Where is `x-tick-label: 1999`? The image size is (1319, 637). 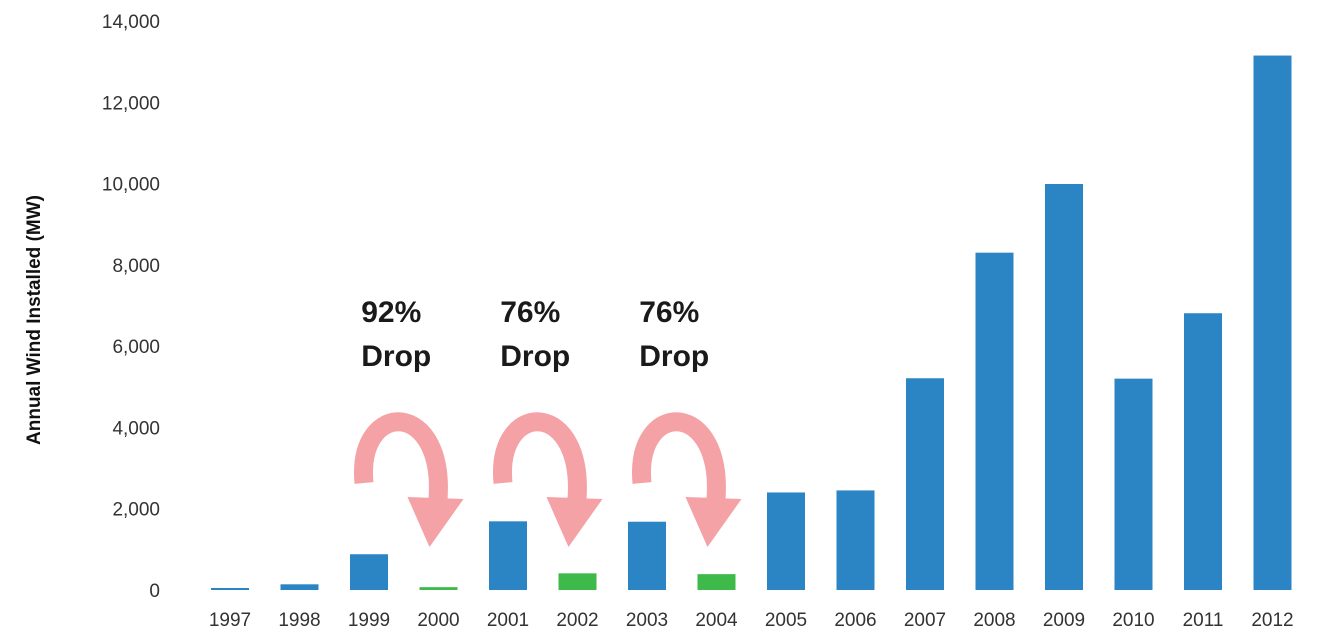 x-tick-label: 1999 is located at coordinates (369, 620).